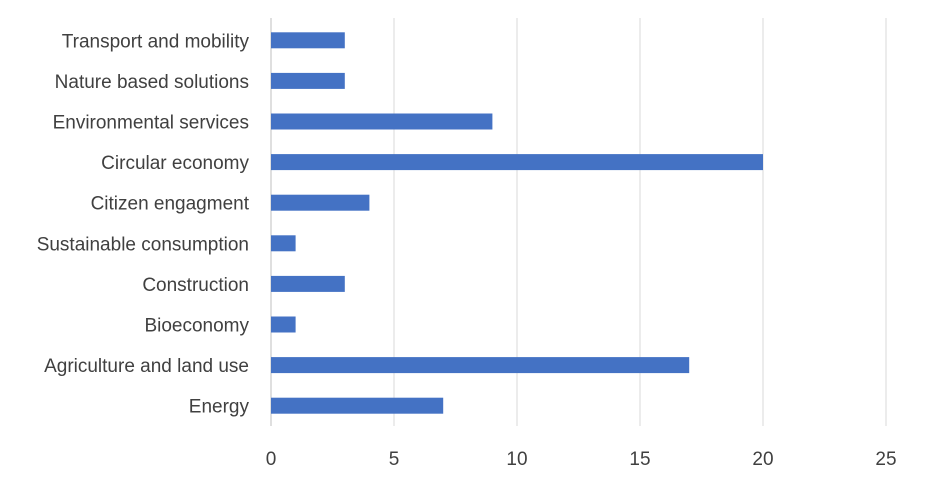  What do you see at coordinates (151, 123) in the screenshot?
I see `category-label: Environmental services` at bounding box center [151, 123].